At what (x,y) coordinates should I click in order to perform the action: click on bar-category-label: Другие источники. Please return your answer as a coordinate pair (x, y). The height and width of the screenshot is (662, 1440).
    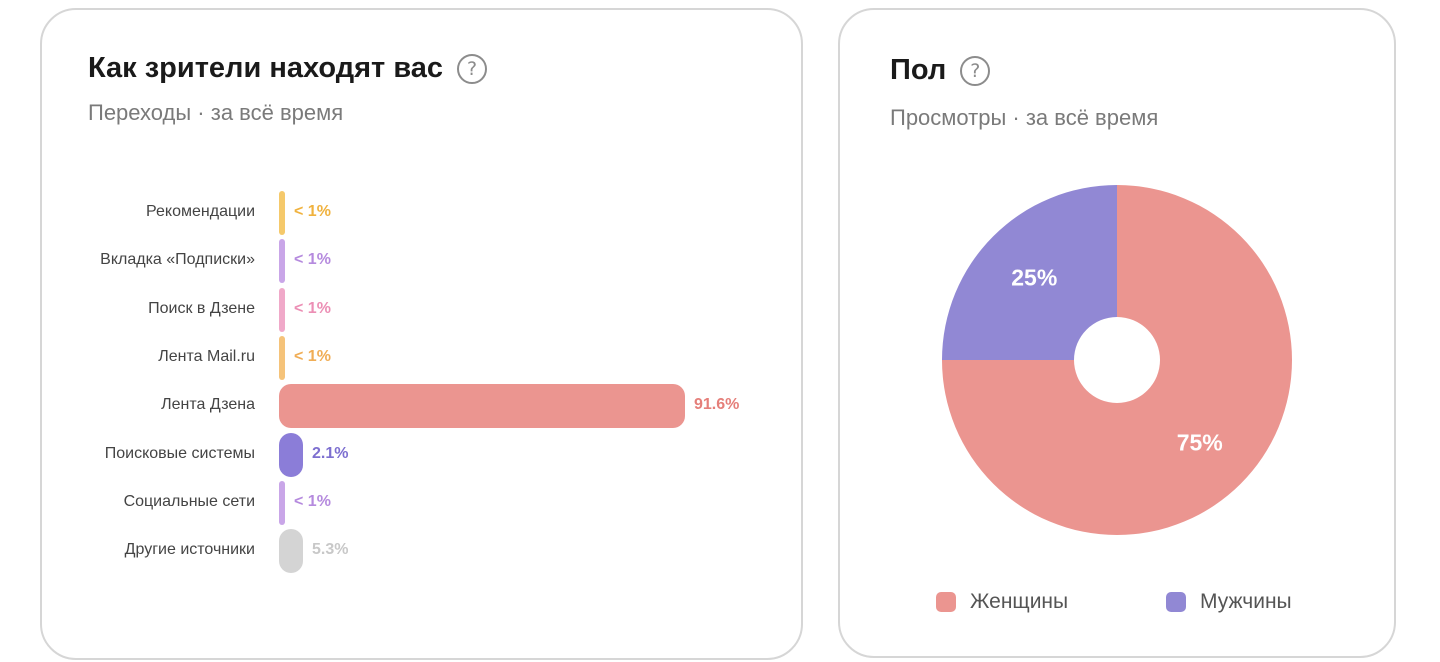
    Looking at the image, I should click on (189, 550).